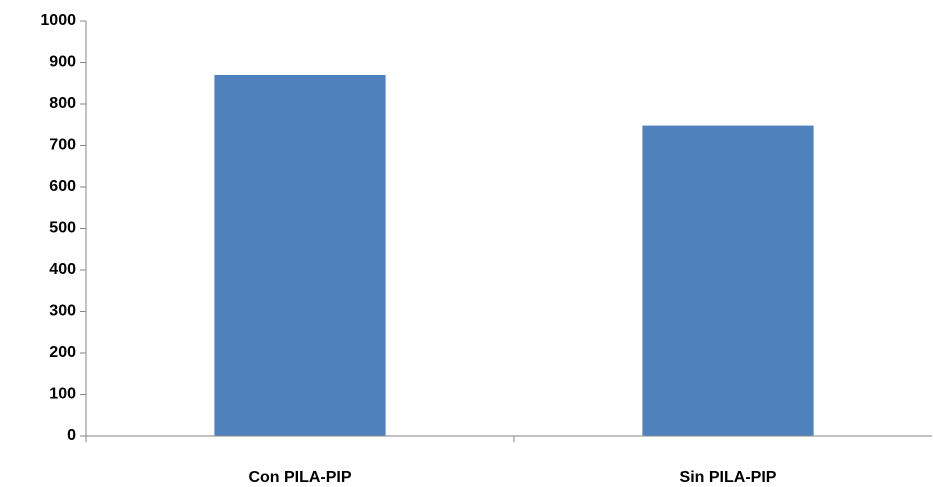 The height and width of the screenshot is (487, 933). Describe the element at coordinates (58, 20) in the screenshot. I see `y-tick-label: 1000` at that location.